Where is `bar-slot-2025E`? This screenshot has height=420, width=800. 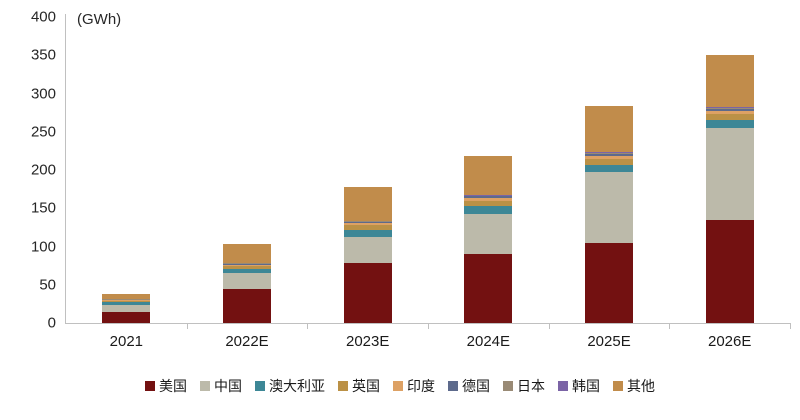 bar-slot-2025E is located at coordinates (609, 170).